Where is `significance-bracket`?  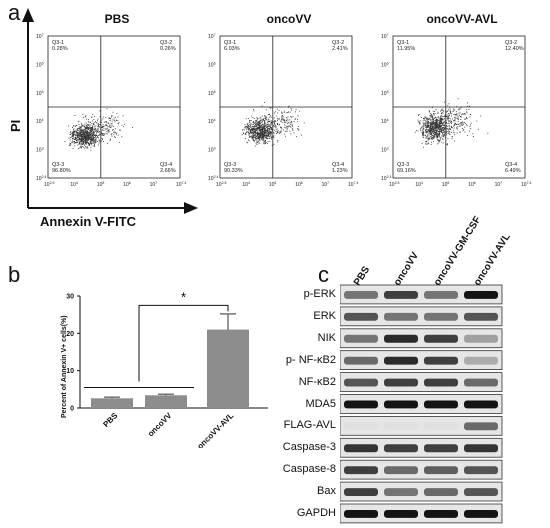
significance-bracket is located at coordinates (183, 343).